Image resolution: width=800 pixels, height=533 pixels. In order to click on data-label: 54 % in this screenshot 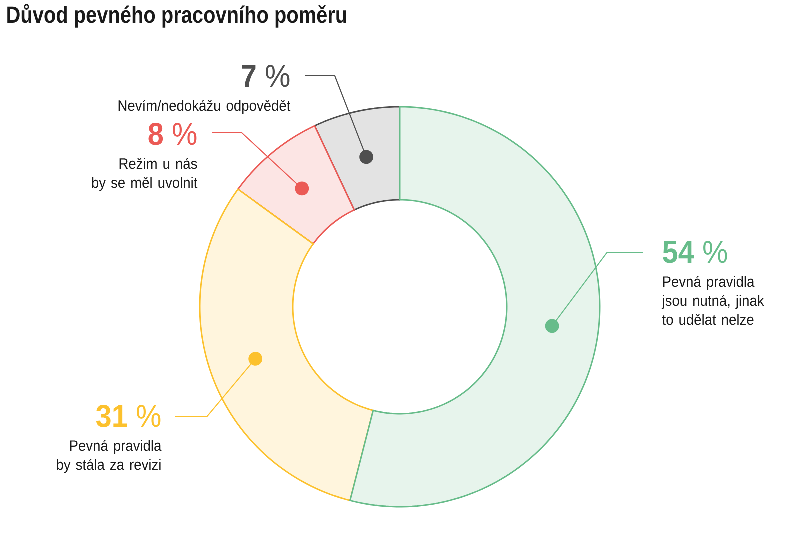, I will do `click(695, 252)`.